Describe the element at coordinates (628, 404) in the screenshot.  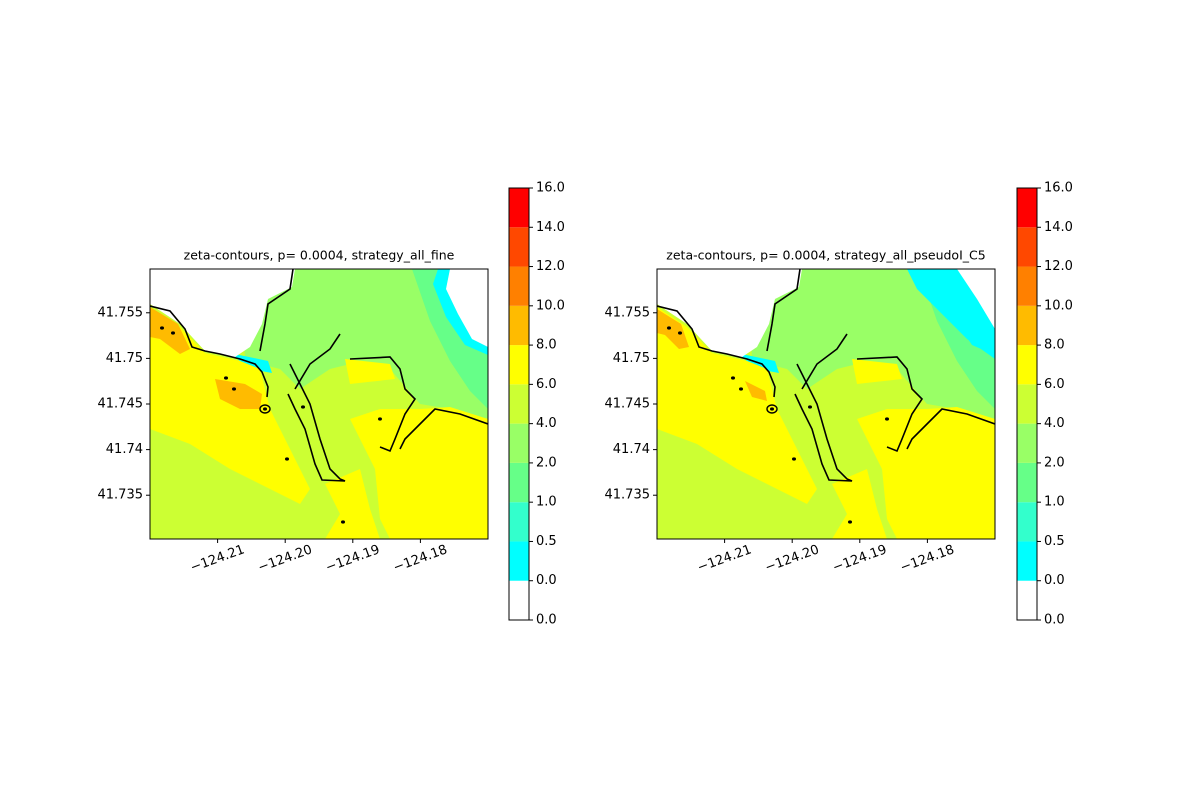
I see `y-tick-label: 41.745` at that location.